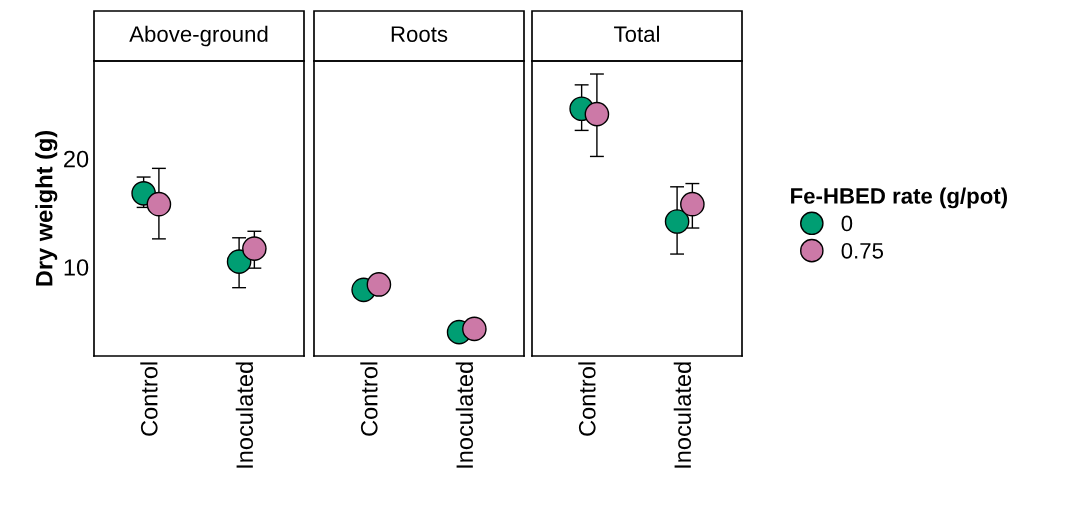 This screenshot has width=1087, height=512. Describe the element at coordinates (46, 208) in the screenshot. I see `y-axis-title: Dry weight (g)` at that location.